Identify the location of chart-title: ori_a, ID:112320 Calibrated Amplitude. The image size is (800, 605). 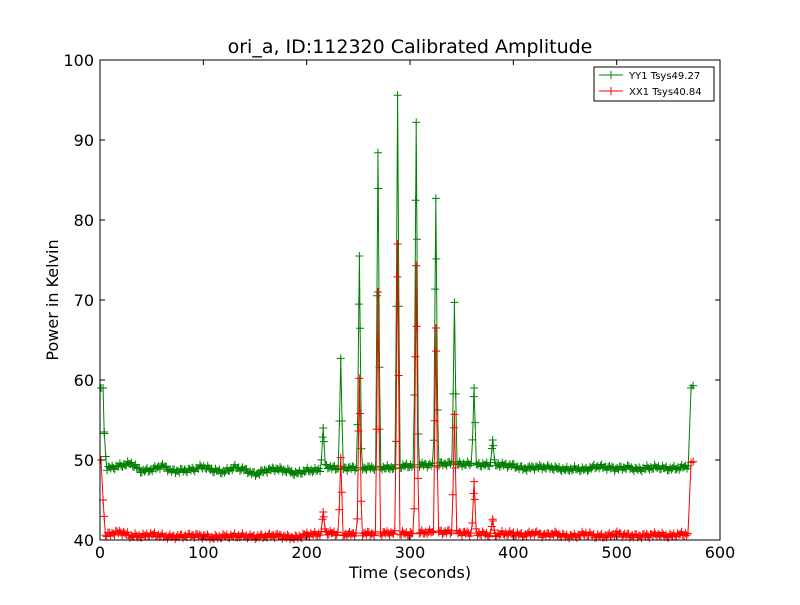
(410, 47).